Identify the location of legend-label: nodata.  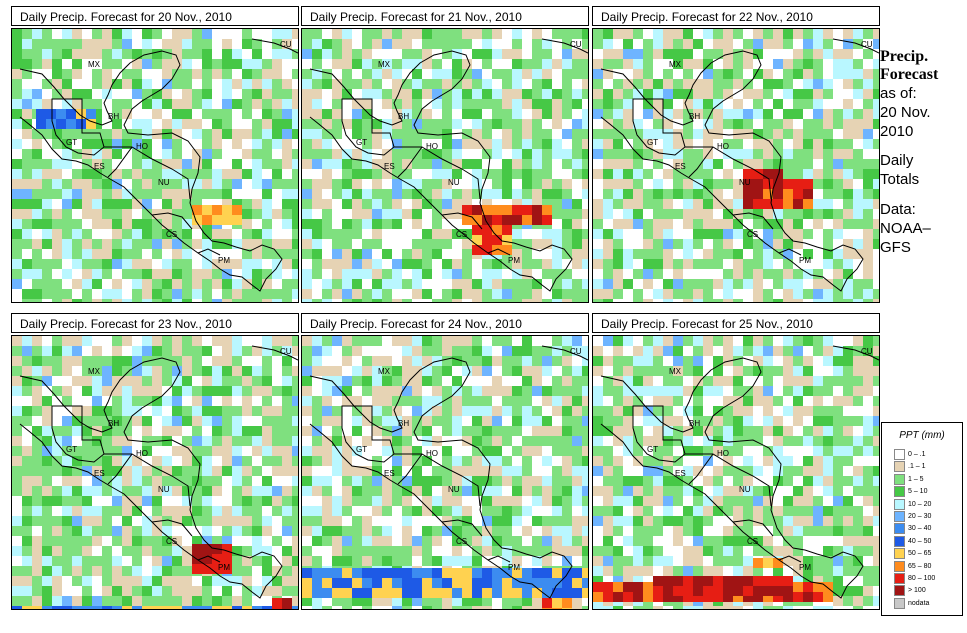
(919, 603).